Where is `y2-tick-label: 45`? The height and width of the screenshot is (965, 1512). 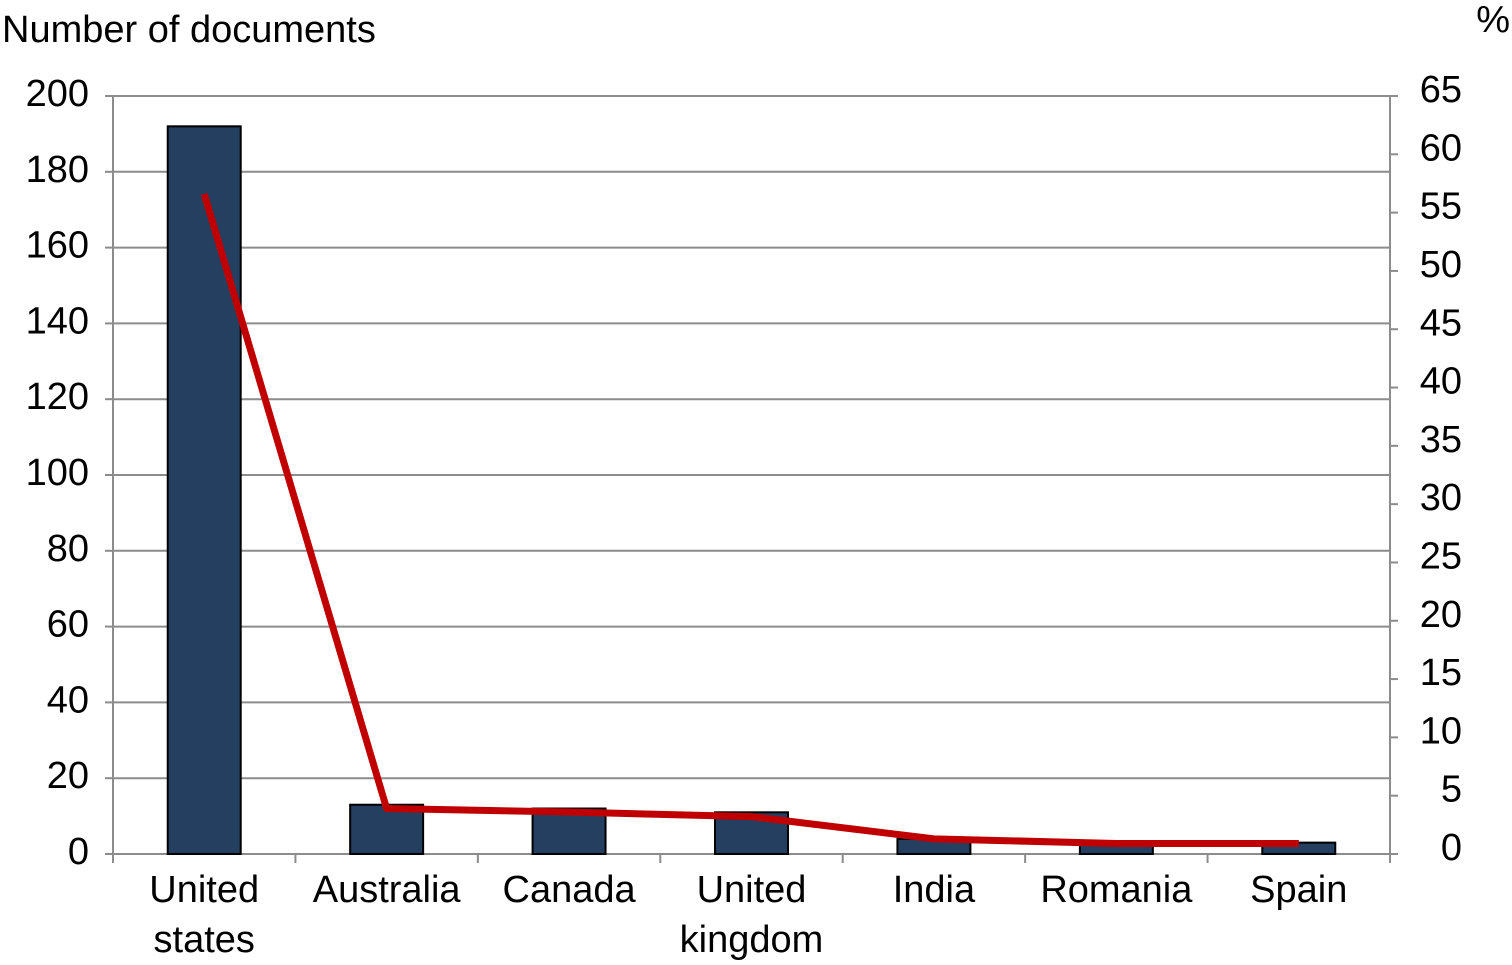
y2-tick-label: 45 is located at coordinates (1441, 323).